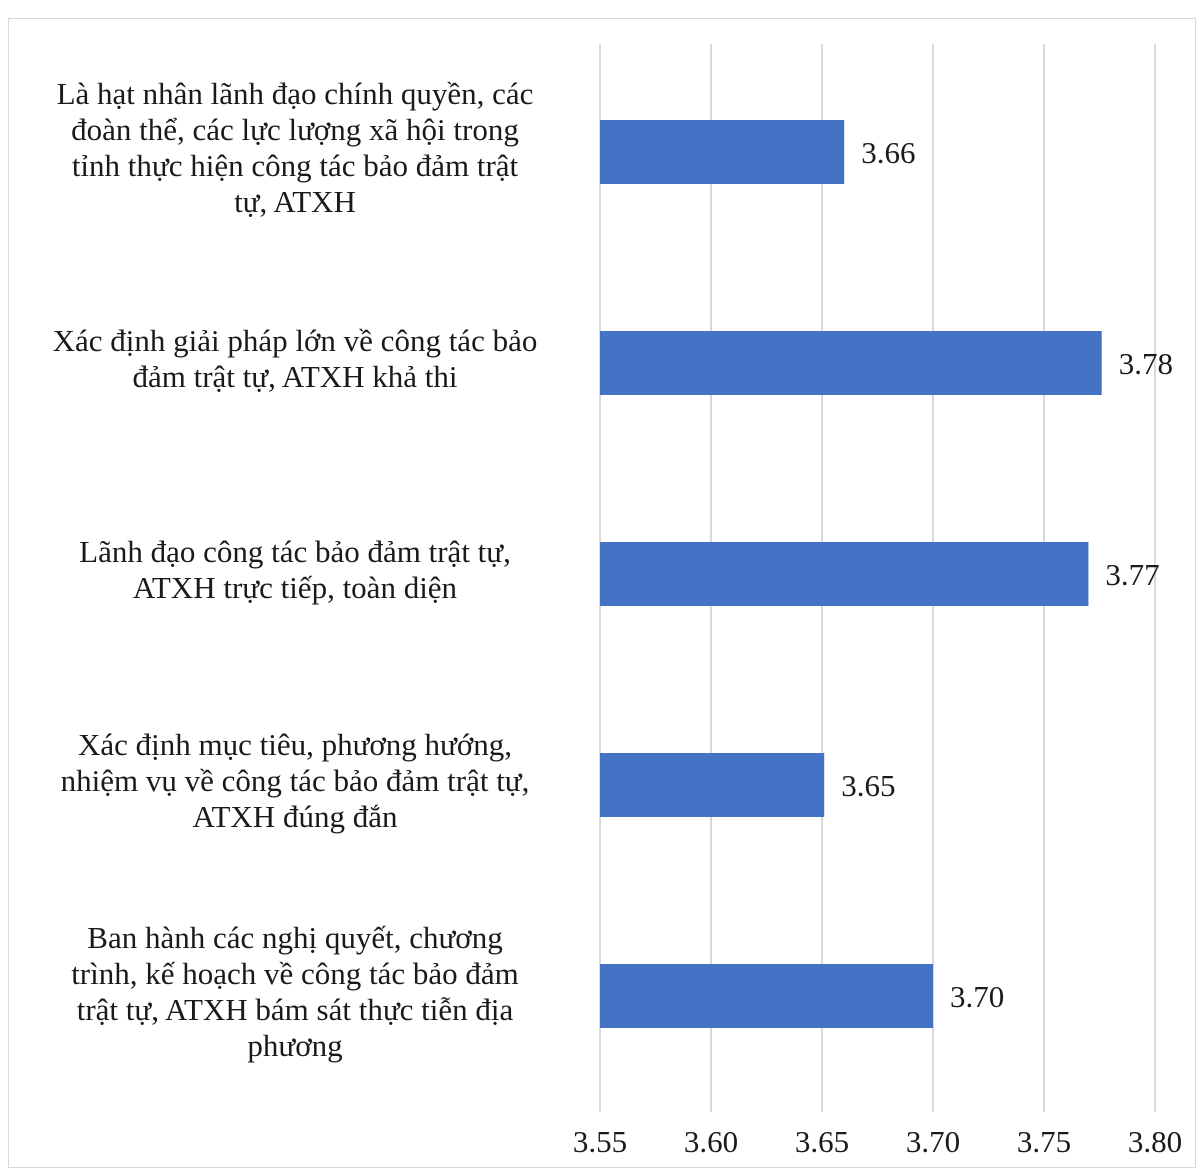  I want to click on category-label-line: ATXH trực tiếp, toàn diện, so click(295, 587).